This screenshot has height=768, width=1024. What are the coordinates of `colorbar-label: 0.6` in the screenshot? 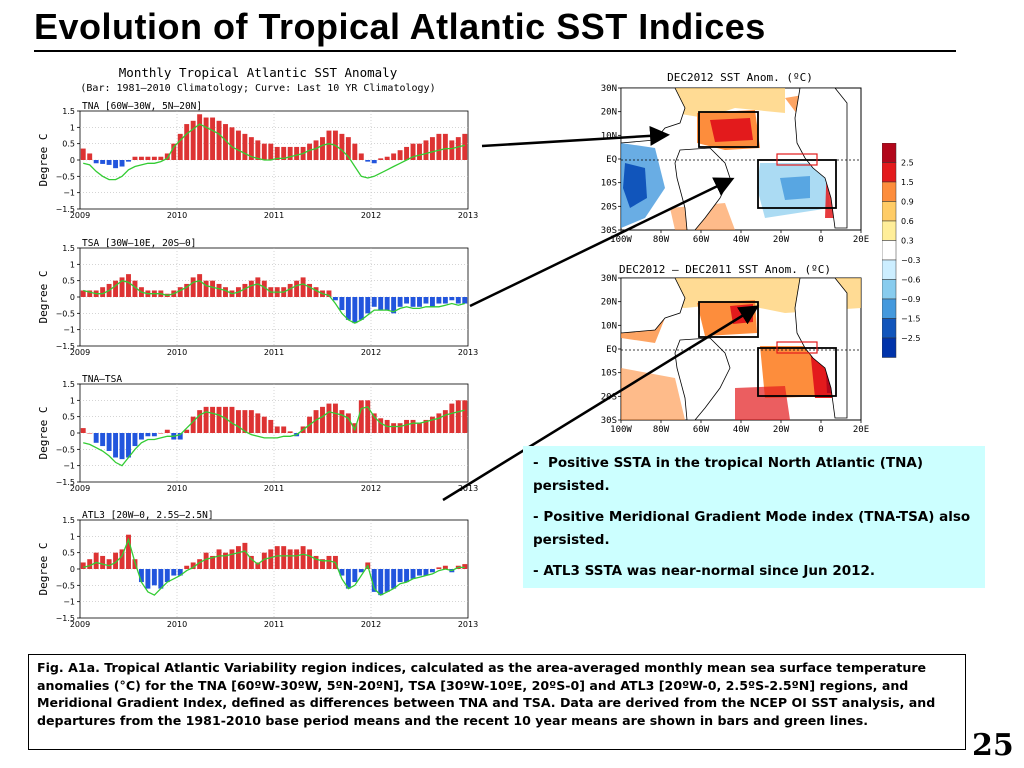 It's located at (907, 221).